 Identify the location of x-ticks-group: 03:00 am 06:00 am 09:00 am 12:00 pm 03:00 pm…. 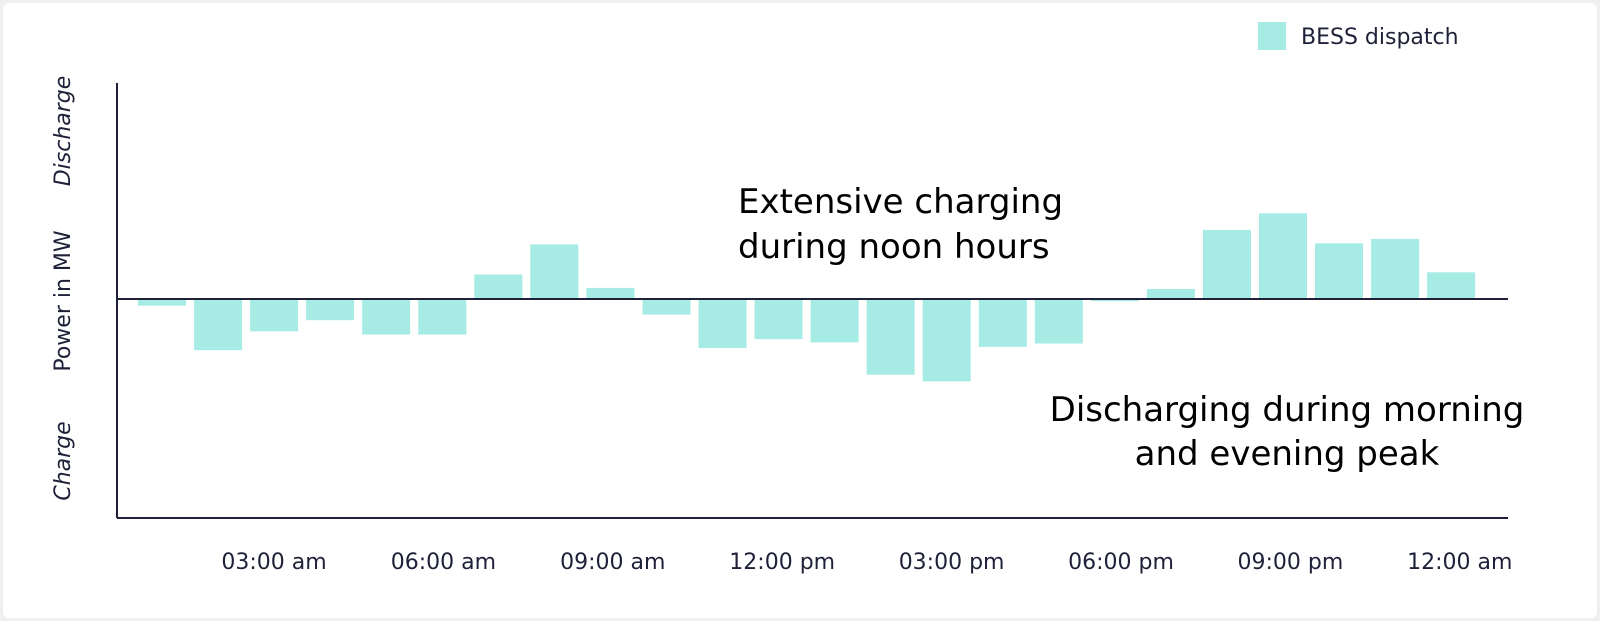
(866, 562).